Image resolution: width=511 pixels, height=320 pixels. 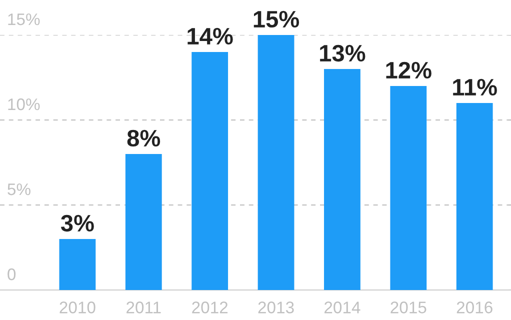 I want to click on data-label: 14%, so click(x=210, y=36).